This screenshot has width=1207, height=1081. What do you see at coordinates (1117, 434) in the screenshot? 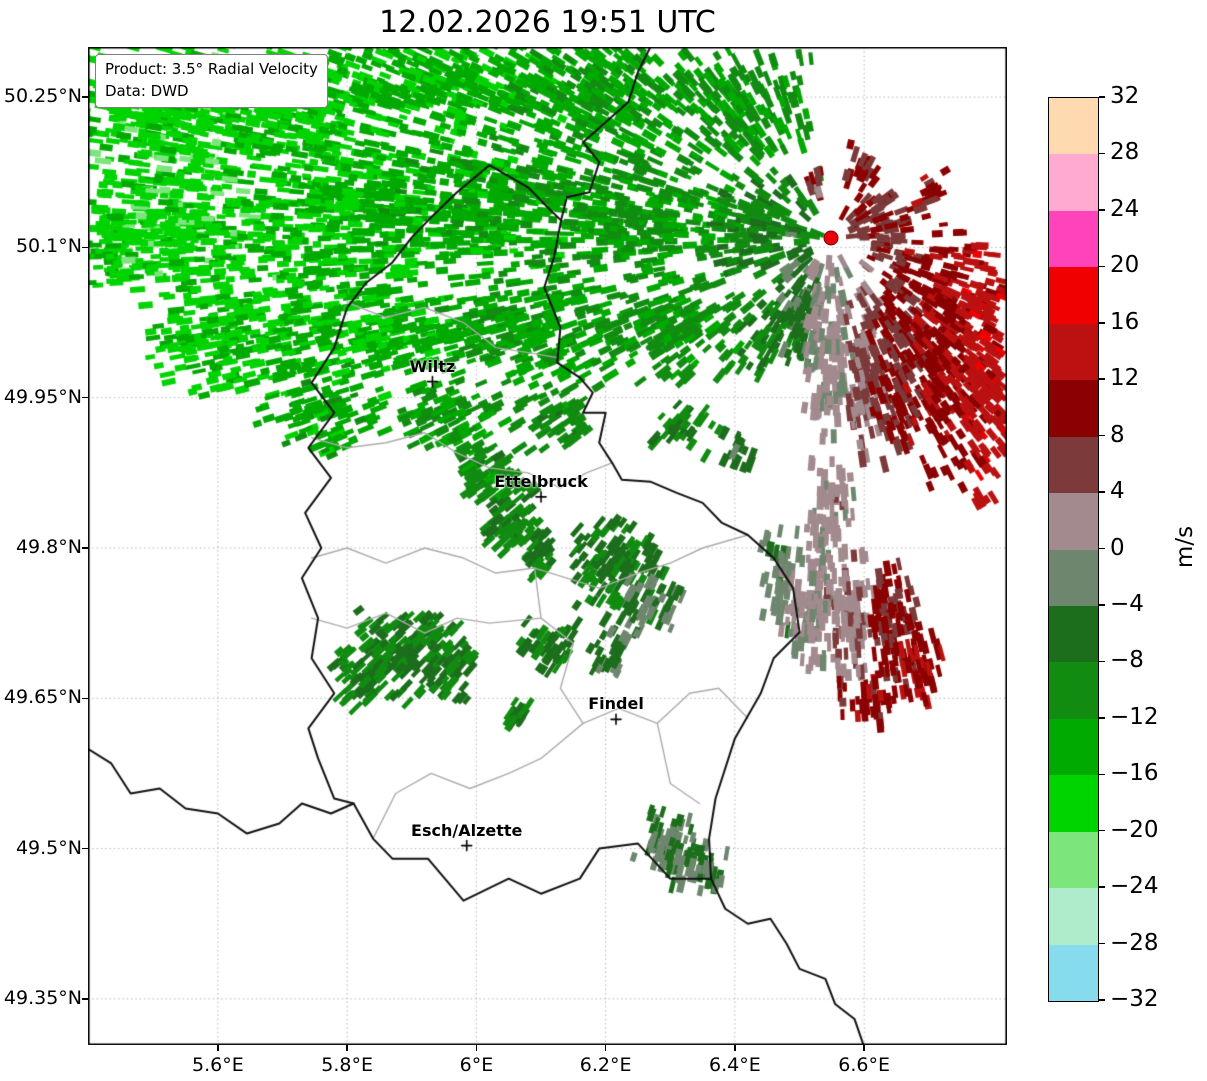
I see `colorbar-tick-label: 8` at bounding box center [1117, 434].